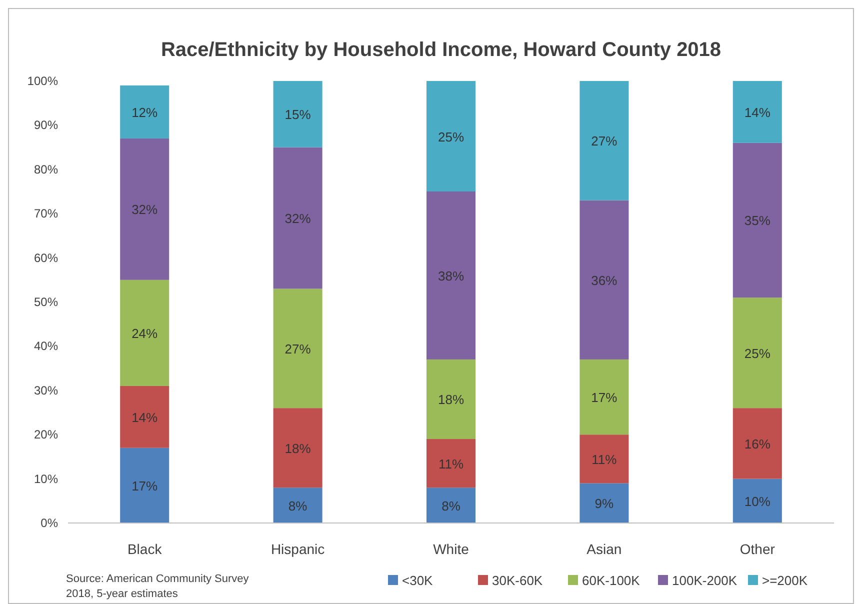  I want to click on text: 38%, so click(451, 276).